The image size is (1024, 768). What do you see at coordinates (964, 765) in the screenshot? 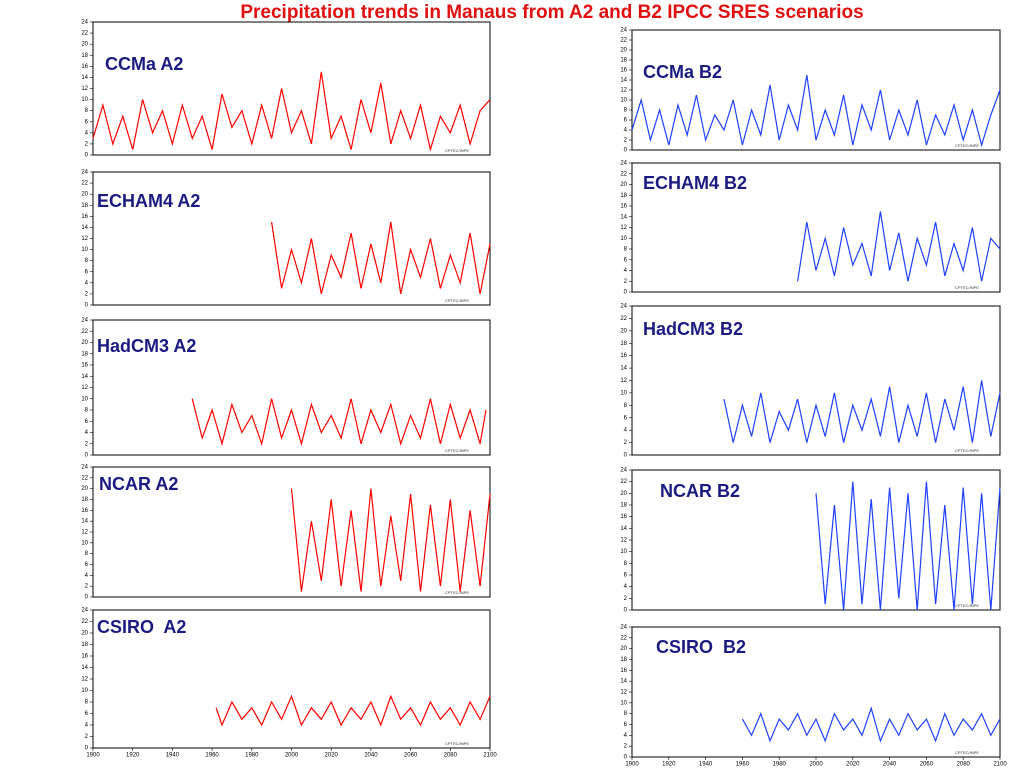
I see `x-tick-label: 2080` at bounding box center [964, 765].